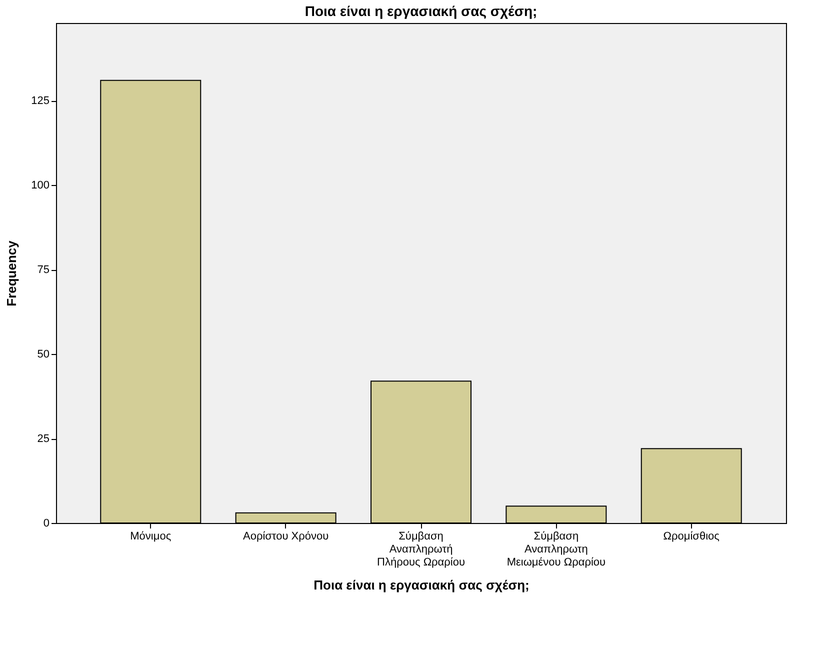  Describe the element at coordinates (691, 536) in the screenshot. I see `x-tick-label: Ωρομίσθιος` at that location.